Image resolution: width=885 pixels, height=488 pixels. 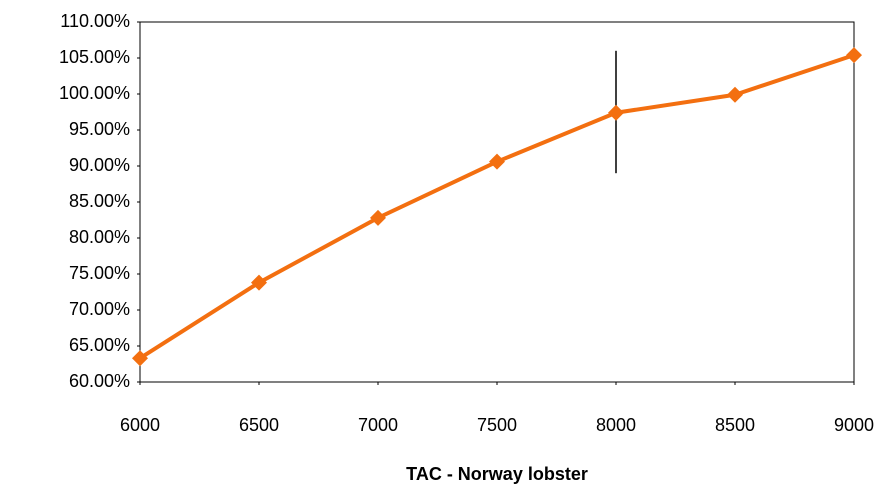 I want to click on x-tick-label: 6000, so click(x=140, y=425).